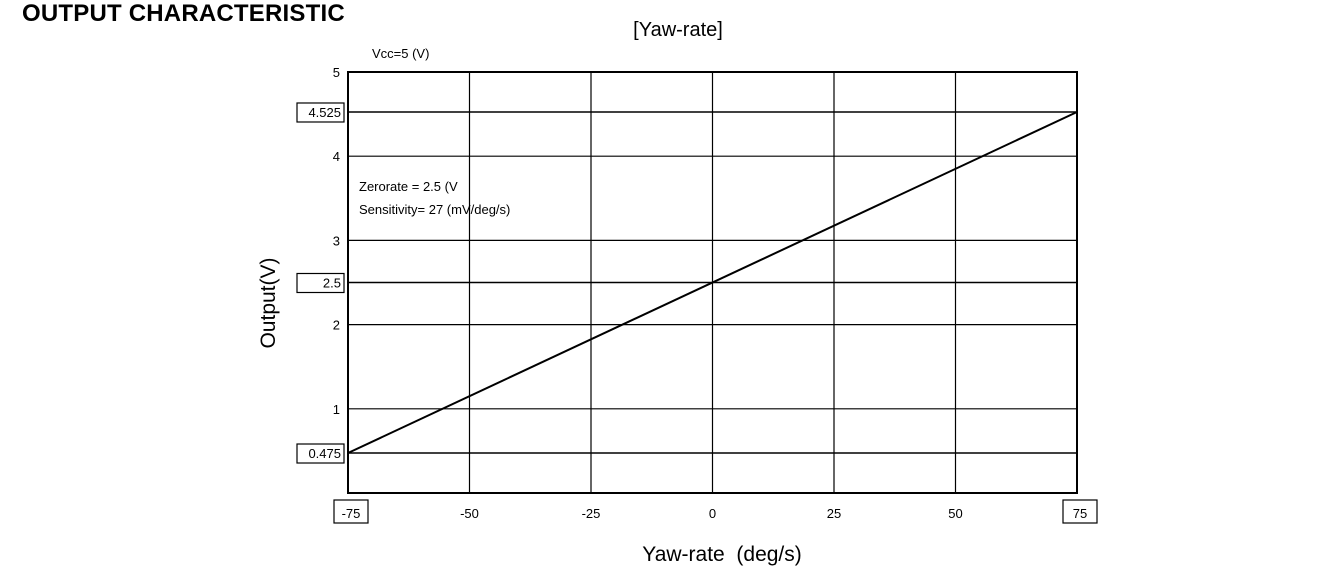 The image size is (1344, 586). I want to click on y-tick-label: 4, so click(336, 156).